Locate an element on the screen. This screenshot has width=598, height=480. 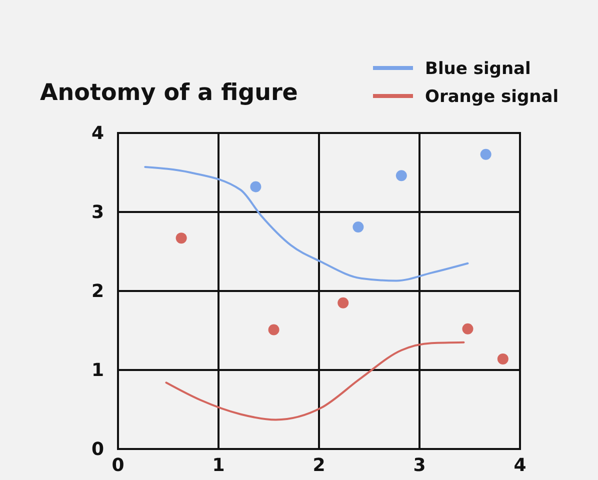
chart-title: Anotomy of a figure is located at coordinates (169, 93).